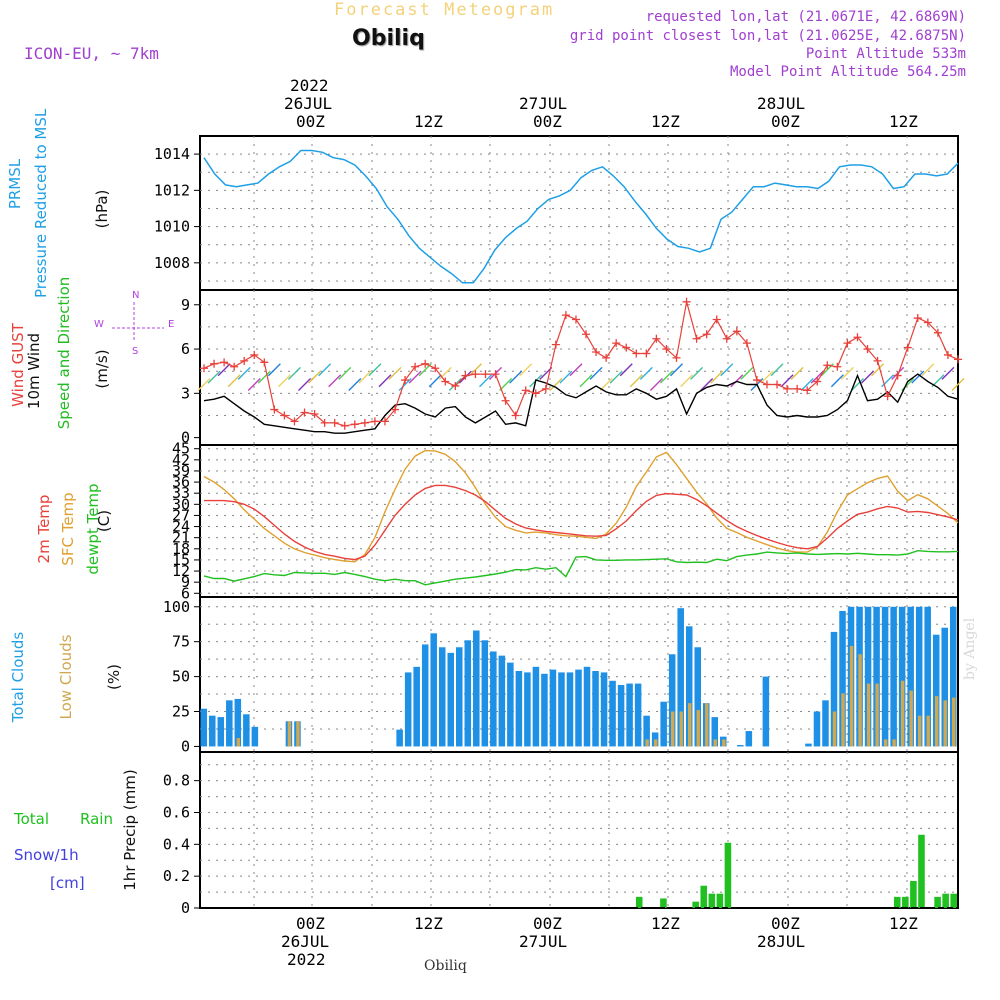 The height and width of the screenshot is (1000, 1000). Describe the element at coordinates (581, 567) in the screenshot. I see `dewpt-line` at that location.